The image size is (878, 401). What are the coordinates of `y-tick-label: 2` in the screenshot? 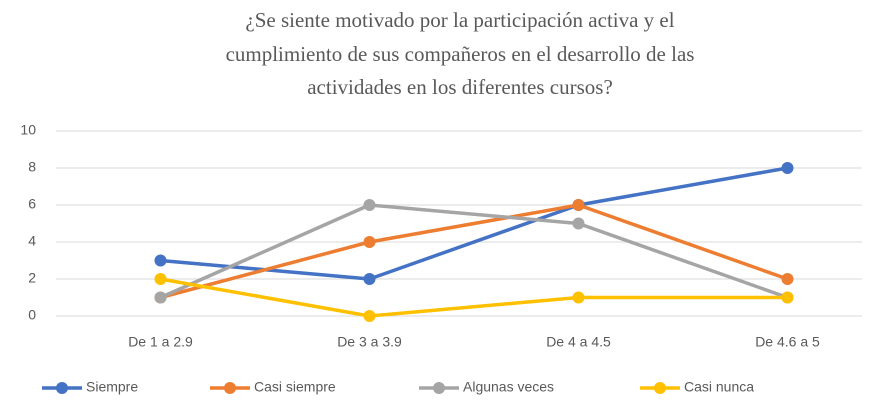 It's located at (32, 278).